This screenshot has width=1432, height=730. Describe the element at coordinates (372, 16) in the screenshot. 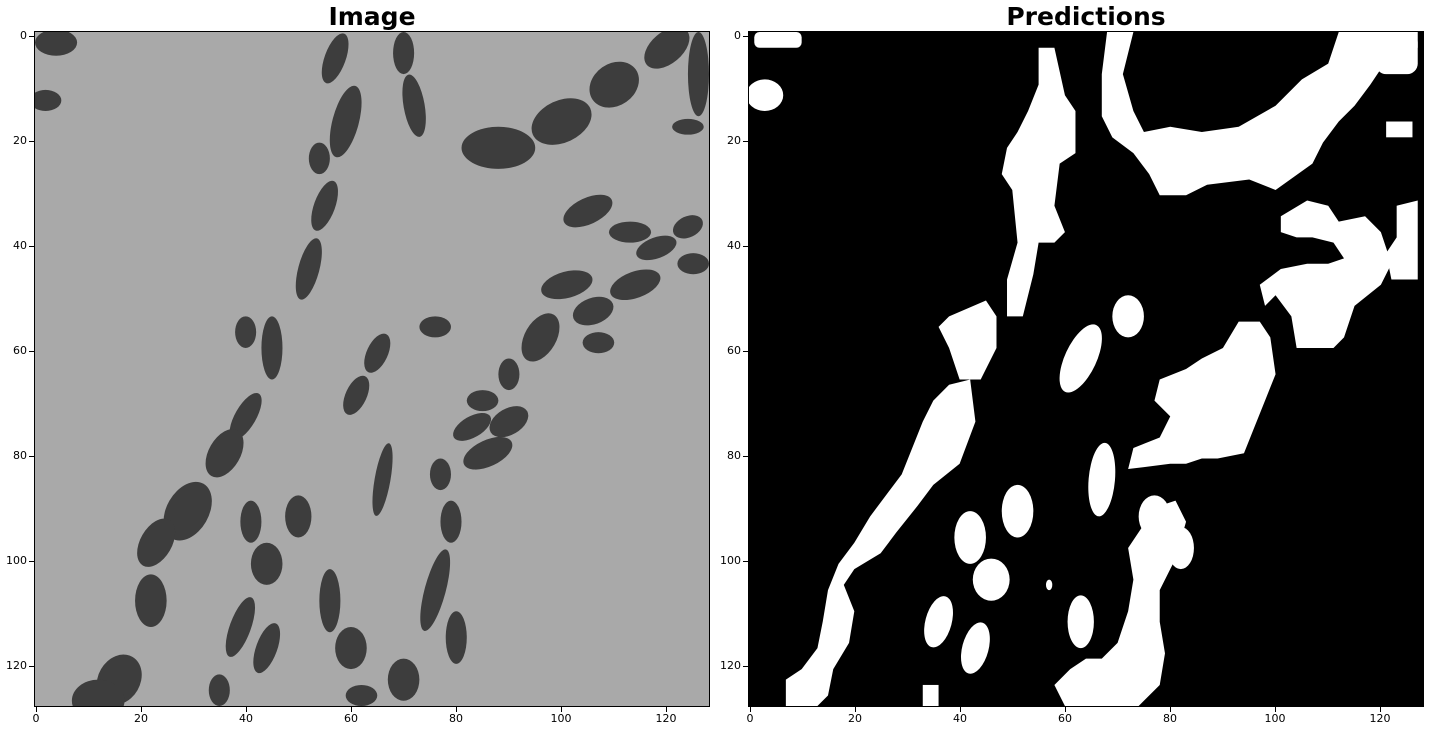

I see `image-panel-title: Image` at that location.